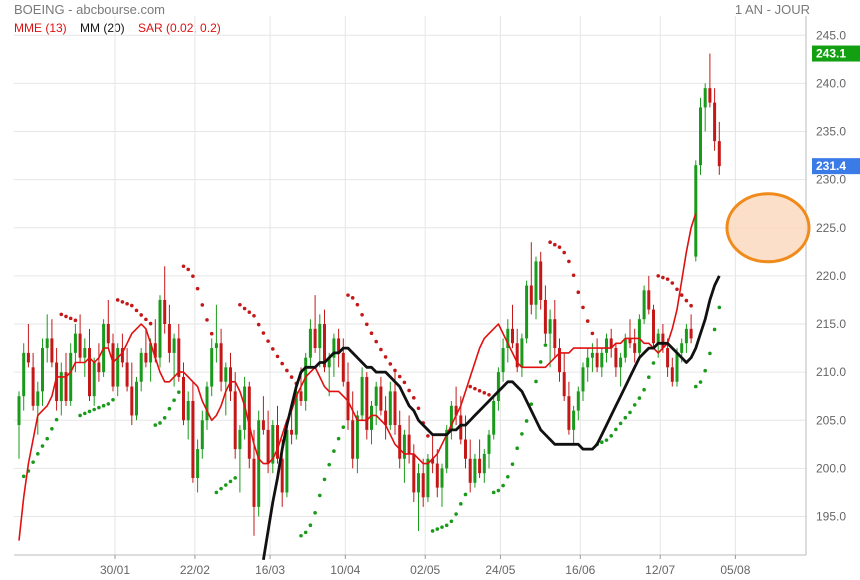 This screenshot has width=860, height=580. Describe the element at coordinates (500, 570) in the screenshot. I see `x-tick-label: 24/05` at that location.